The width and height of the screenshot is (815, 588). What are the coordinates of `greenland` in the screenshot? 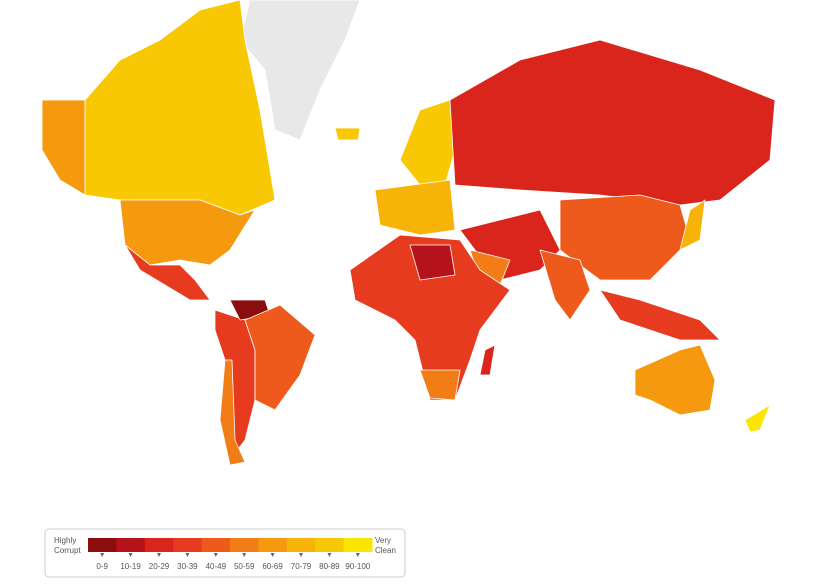 It's located at (300, 70).